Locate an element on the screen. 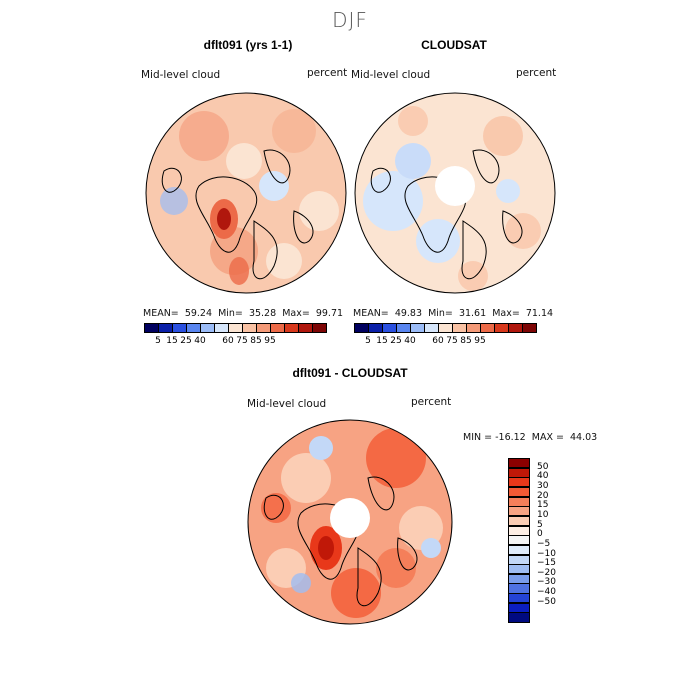 This screenshot has height=700, width=700. colorbar-tick-label: −15 is located at coordinates (546, 563).